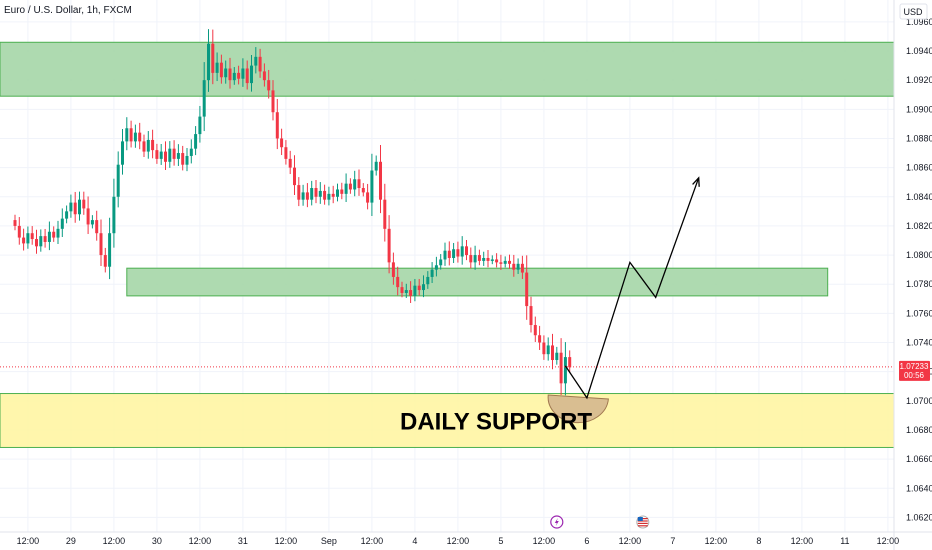 The image size is (932, 550). Describe the element at coordinates (919, 313) in the screenshot. I see `y-tick-label: 1.07600` at that location.